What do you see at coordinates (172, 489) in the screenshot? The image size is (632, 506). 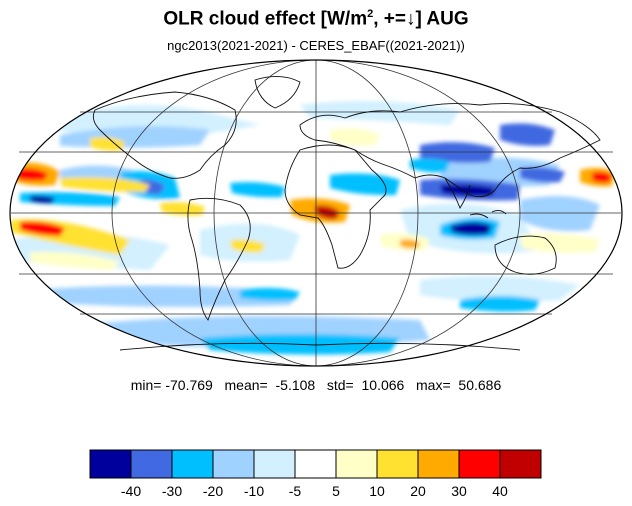 I see `colorbar-label: -30` at bounding box center [172, 489].